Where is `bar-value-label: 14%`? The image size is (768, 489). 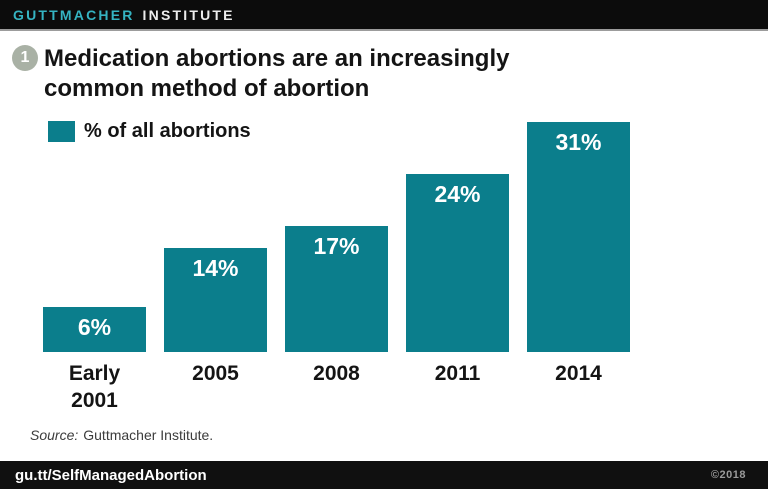 bar-value-label: 14% is located at coordinates (215, 268).